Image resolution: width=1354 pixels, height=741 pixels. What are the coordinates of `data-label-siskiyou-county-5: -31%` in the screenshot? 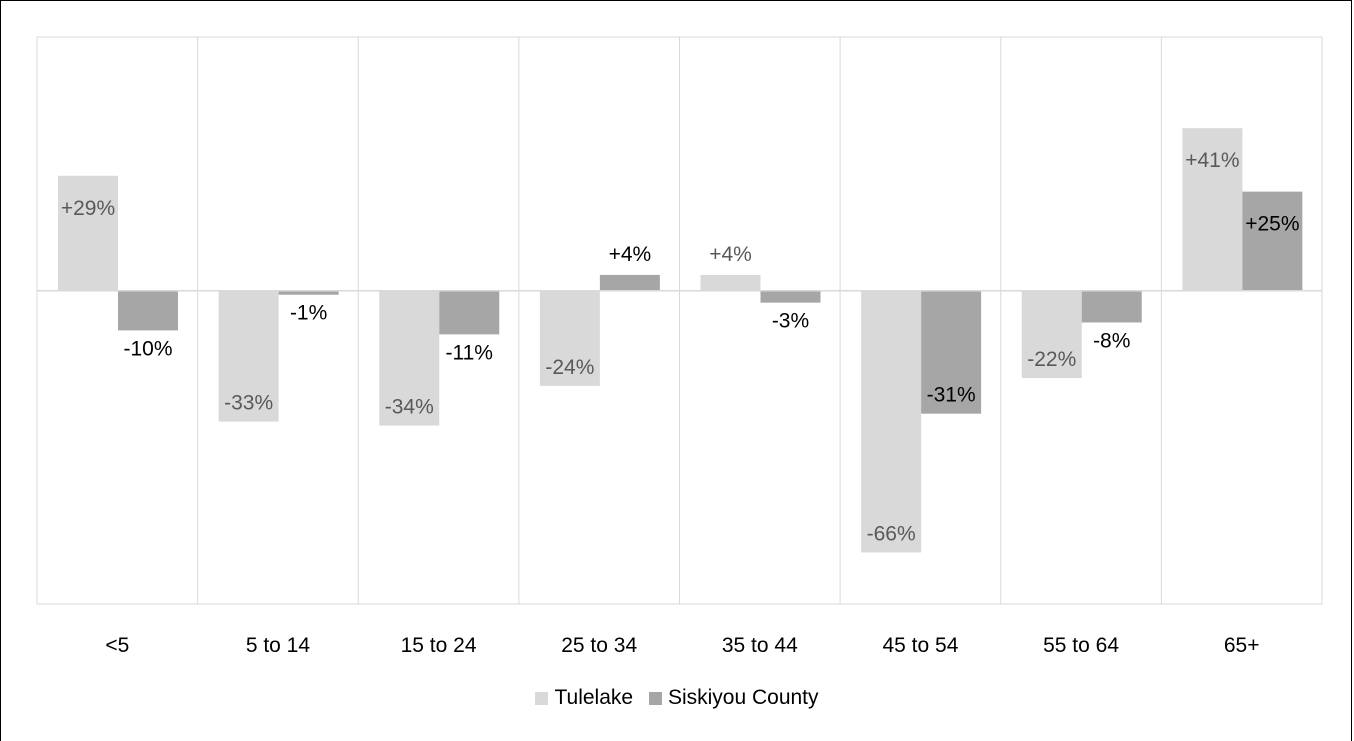 It's located at (951, 395).